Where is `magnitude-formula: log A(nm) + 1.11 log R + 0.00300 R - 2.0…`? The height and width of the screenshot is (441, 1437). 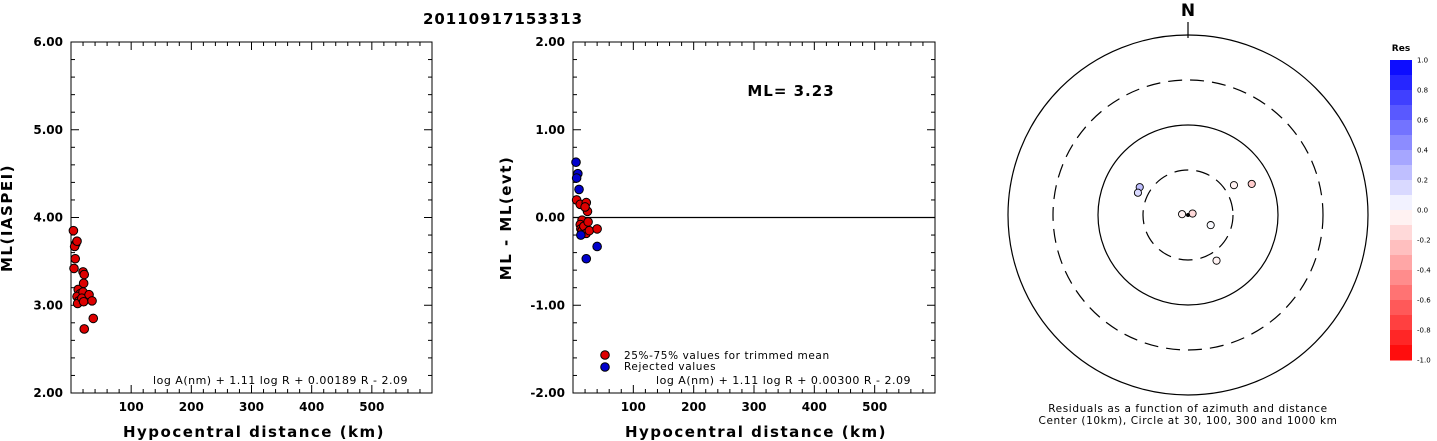 magnitude-formula: log A(nm) + 1.11 log R + 0.00300 R - 2.0… is located at coordinates (783, 380).